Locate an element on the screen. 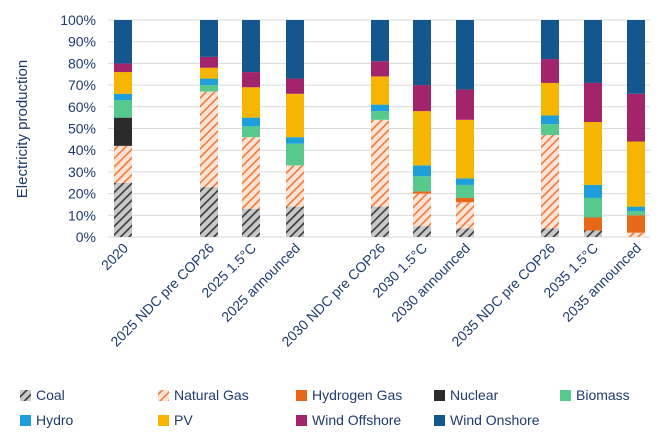 Image resolution: width=660 pixels, height=444 pixels. legend-label: PV is located at coordinates (183, 420).